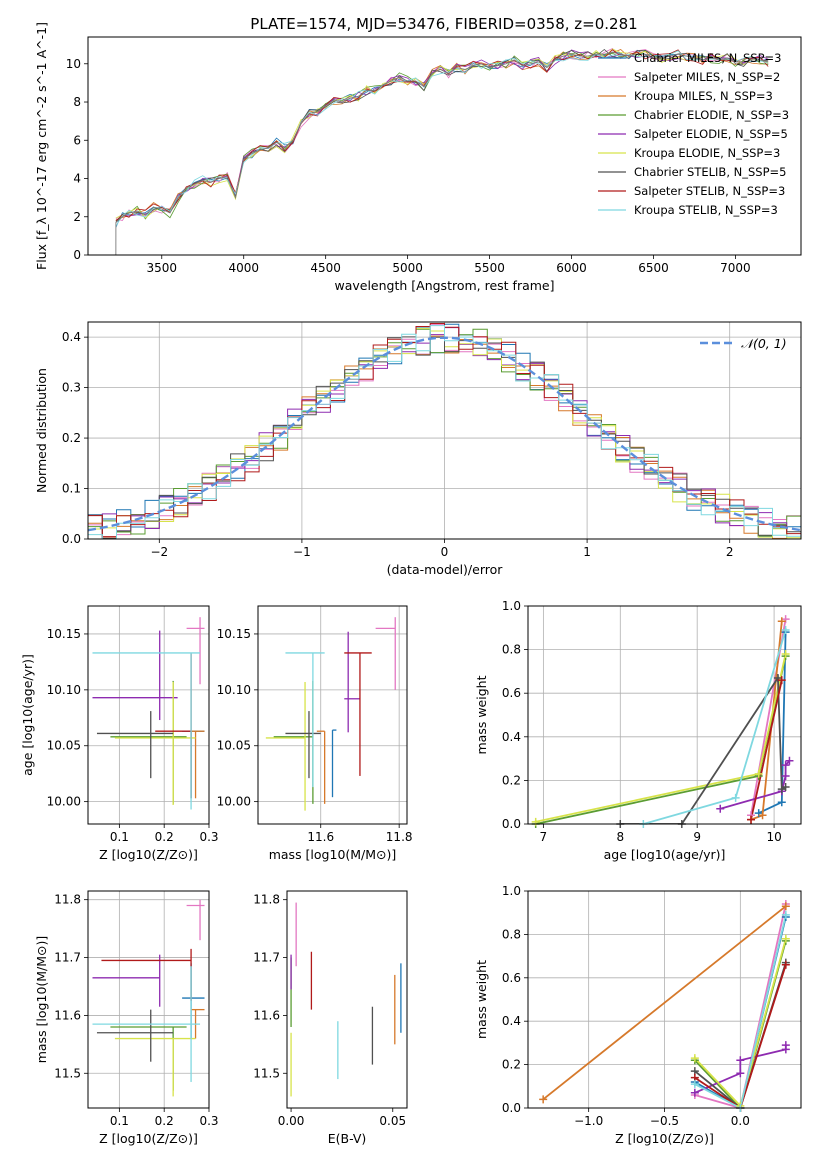 The height and width of the screenshot is (1170, 819). I want to click on x-tick-label: 3500, so click(161, 268).